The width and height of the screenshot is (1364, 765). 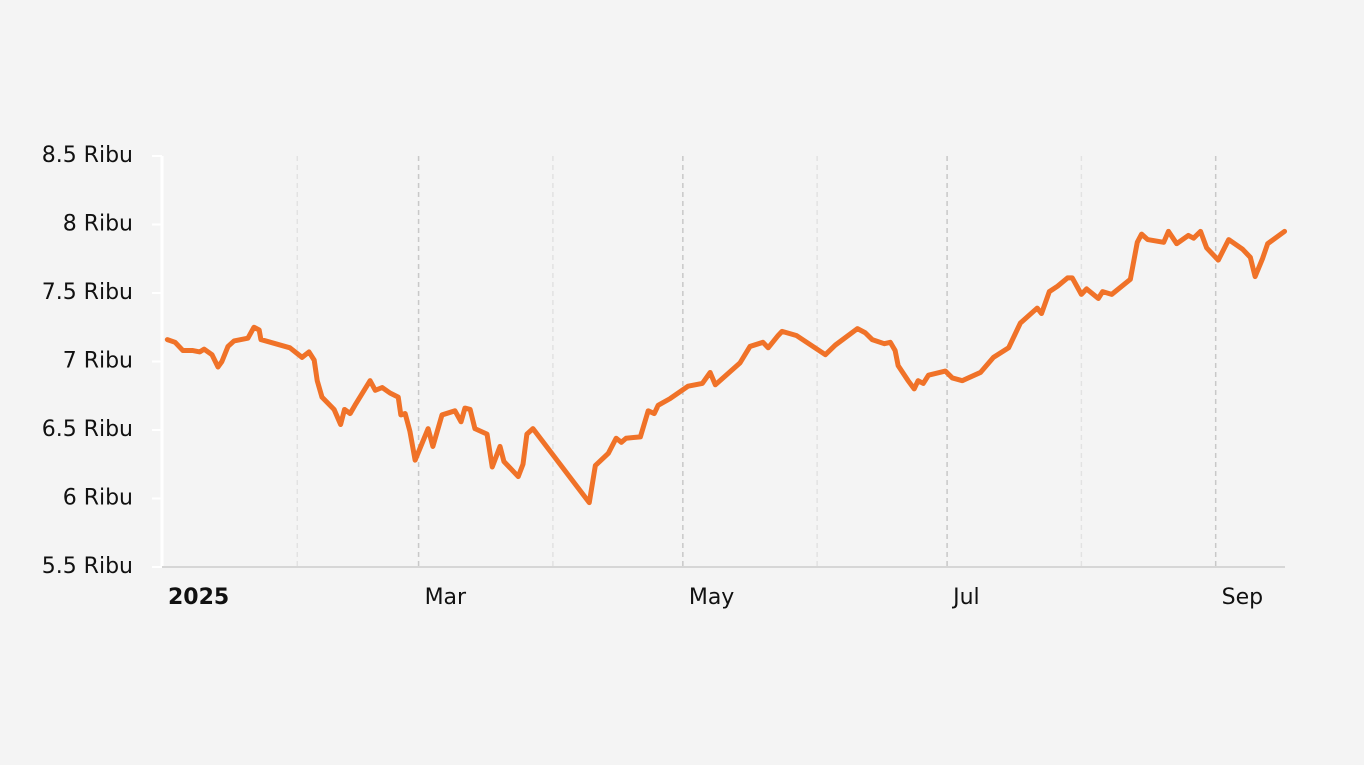 What do you see at coordinates (87, 566) in the screenshot?
I see `y-tick-label: 5.5 Ribu` at bounding box center [87, 566].